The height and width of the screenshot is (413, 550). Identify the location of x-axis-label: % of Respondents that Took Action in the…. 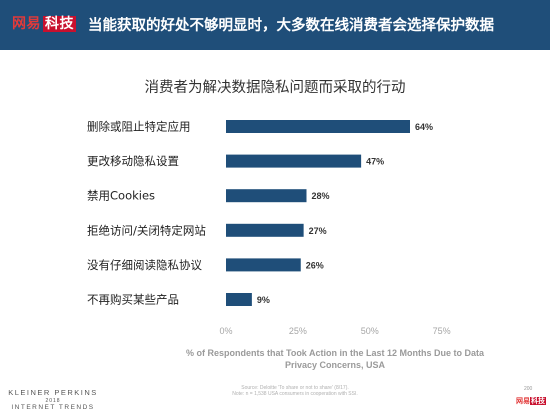
(334, 359).